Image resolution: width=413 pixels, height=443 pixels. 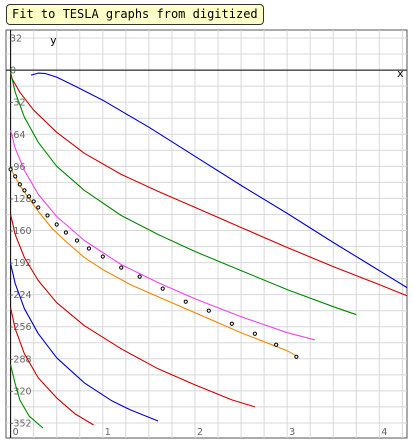 I want to click on x-tick-label: 1, so click(x=108, y=432).